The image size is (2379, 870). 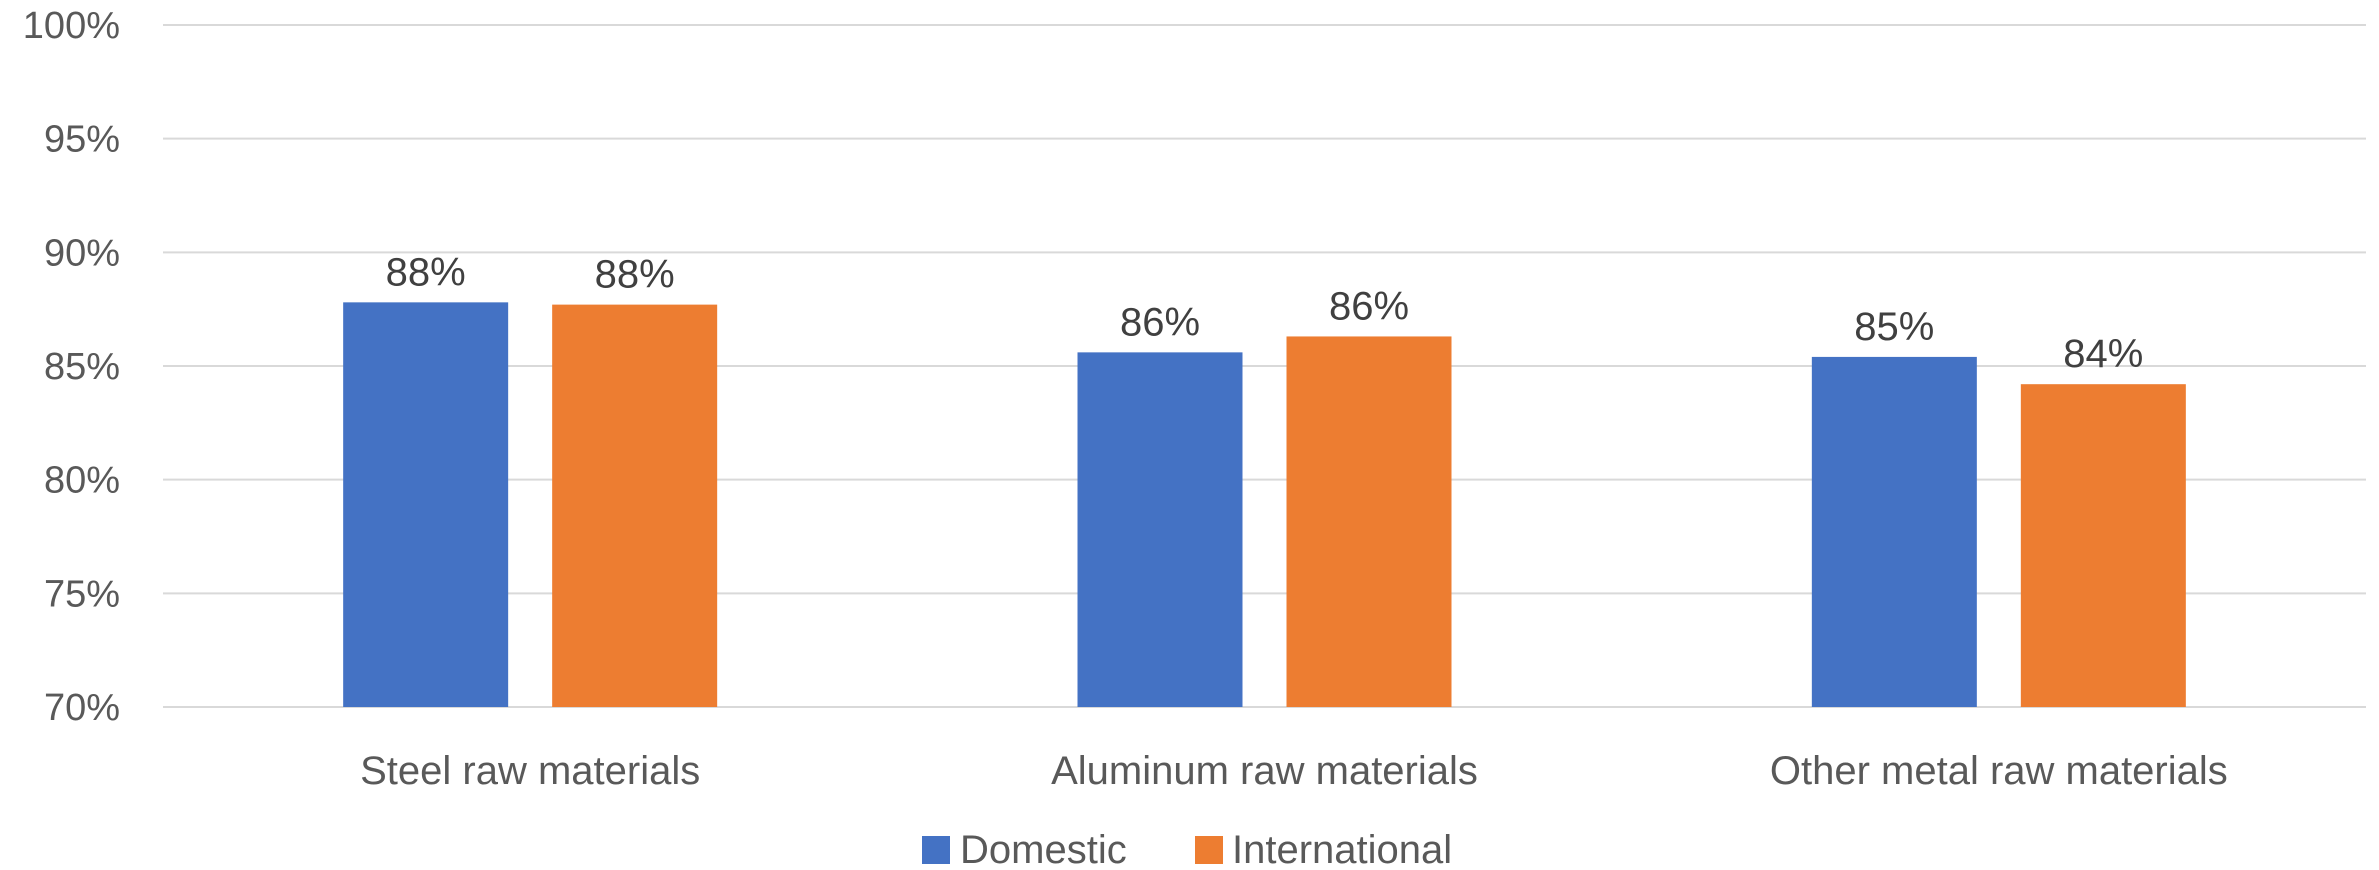 I want to click on category-label: Steel raw materials, so click(x=530, y=771).